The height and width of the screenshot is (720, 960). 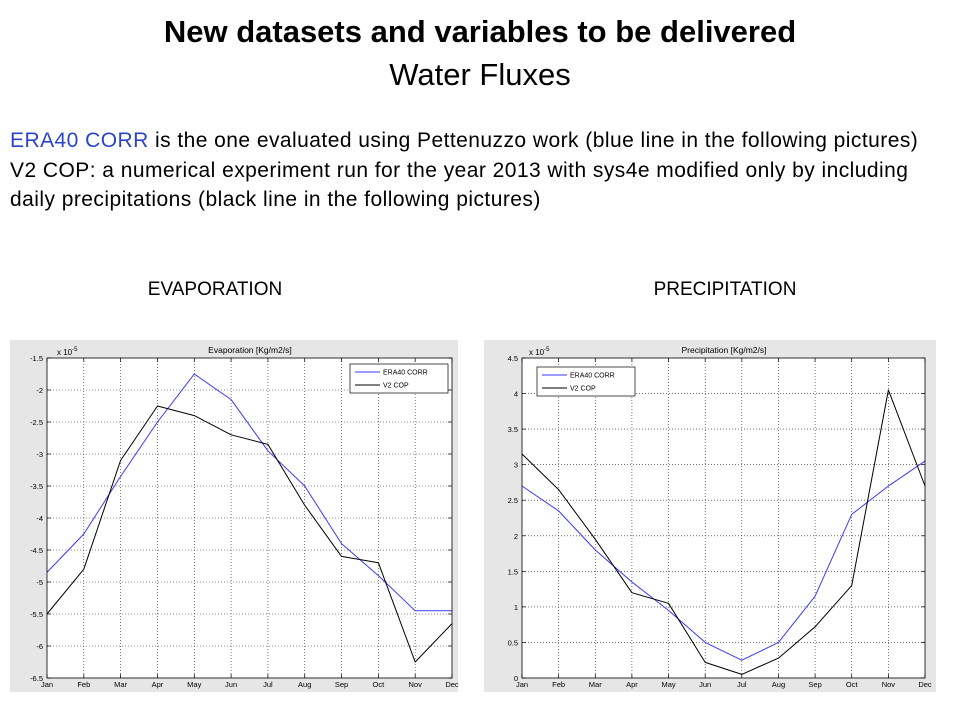 What do you see at coordinates (36, 486) in the screenshot?
I see `y-tick-label: -3.5` at bounding box center [36, 486].